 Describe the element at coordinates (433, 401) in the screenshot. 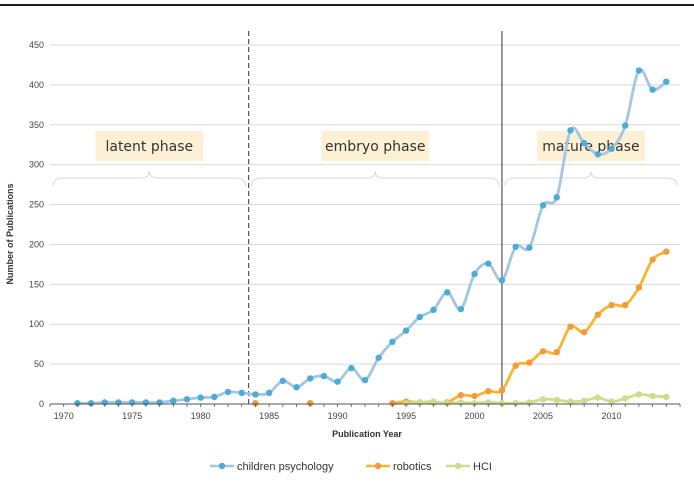

I see `series-3-point-1997` at that location.